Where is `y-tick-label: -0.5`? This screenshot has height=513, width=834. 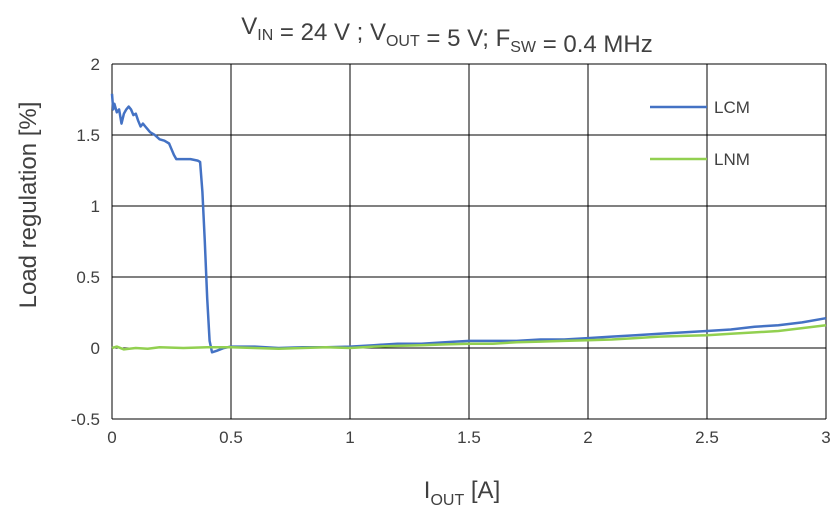
y-tick-label: -0.5 is located at coordinates (85, 419).